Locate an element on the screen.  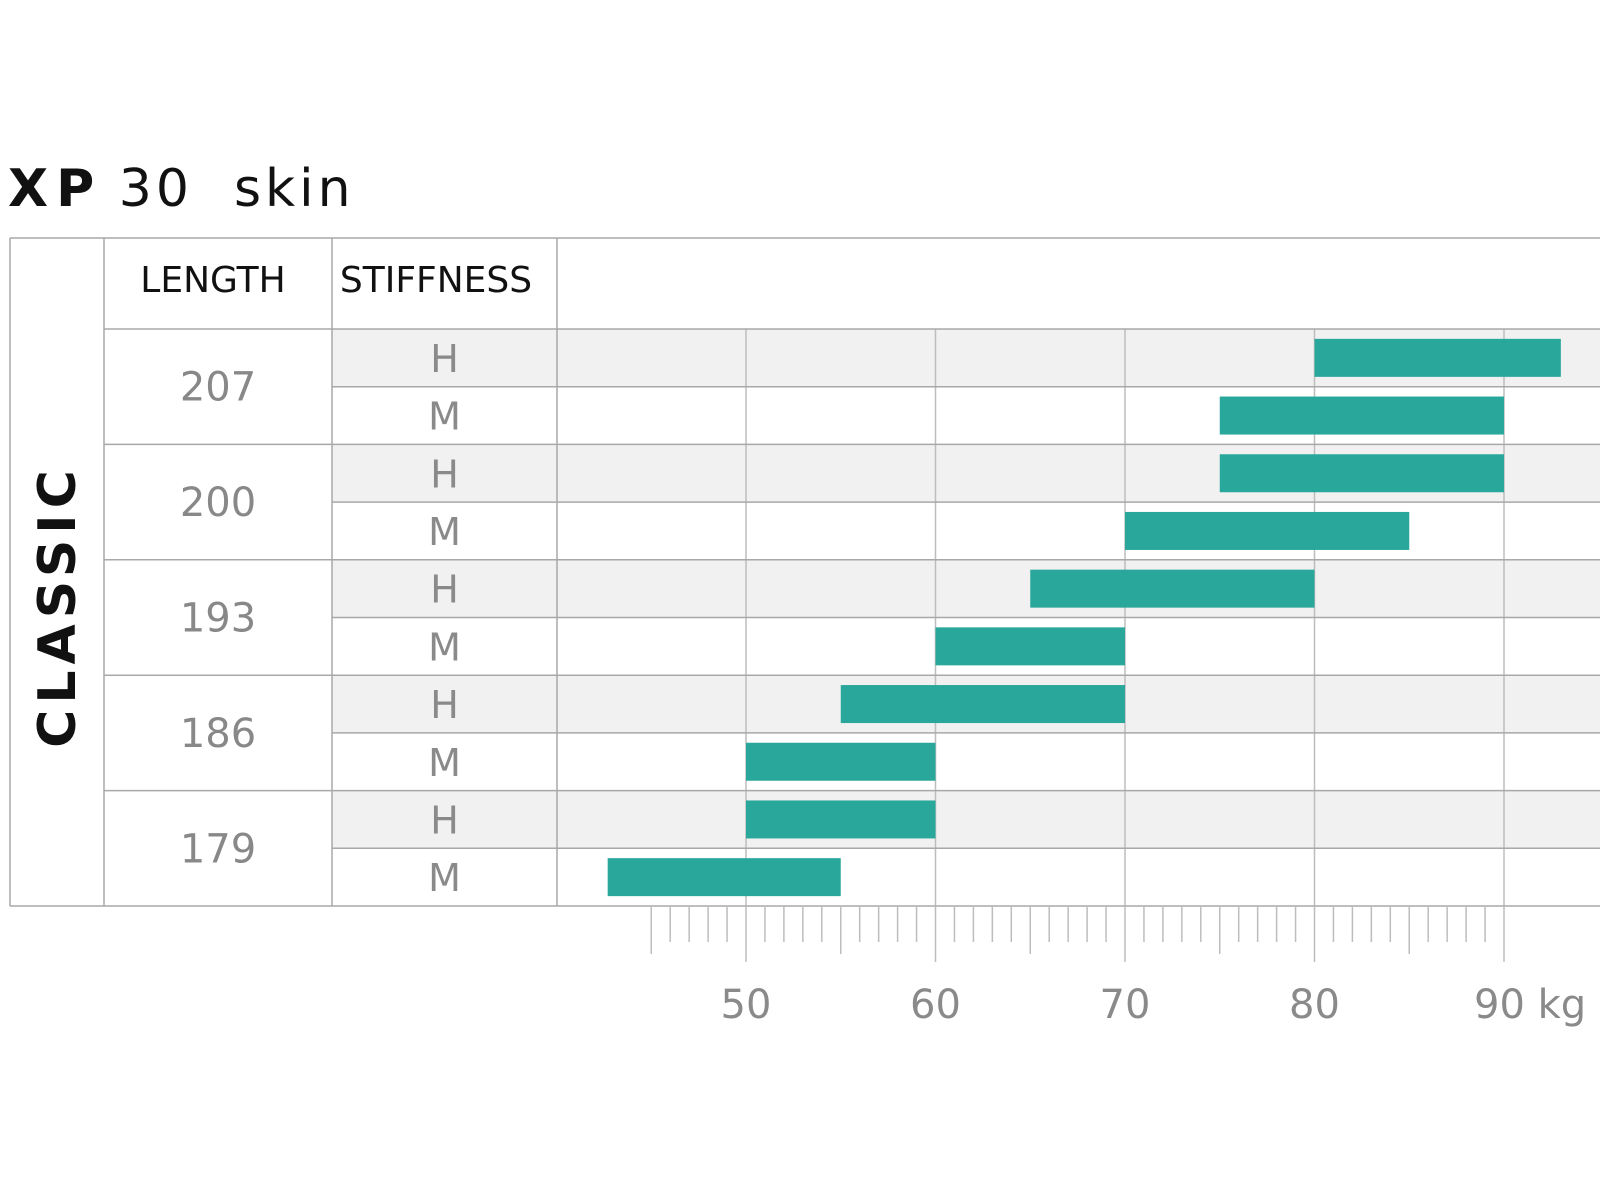
length-label: 207 is located at coordinates (218, 388).